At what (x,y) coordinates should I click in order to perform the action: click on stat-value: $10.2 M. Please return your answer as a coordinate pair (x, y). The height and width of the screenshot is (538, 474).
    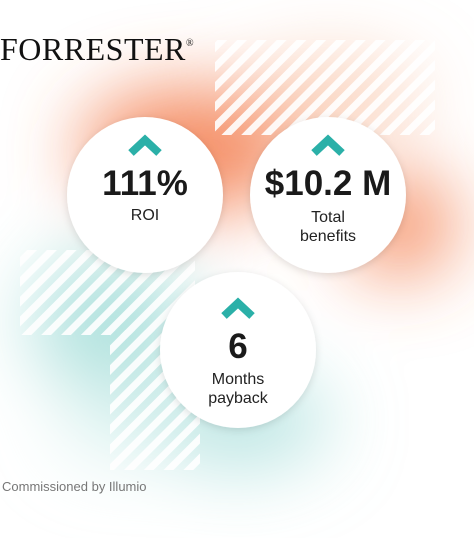
    Looking at the image, I should click on (328, 183).